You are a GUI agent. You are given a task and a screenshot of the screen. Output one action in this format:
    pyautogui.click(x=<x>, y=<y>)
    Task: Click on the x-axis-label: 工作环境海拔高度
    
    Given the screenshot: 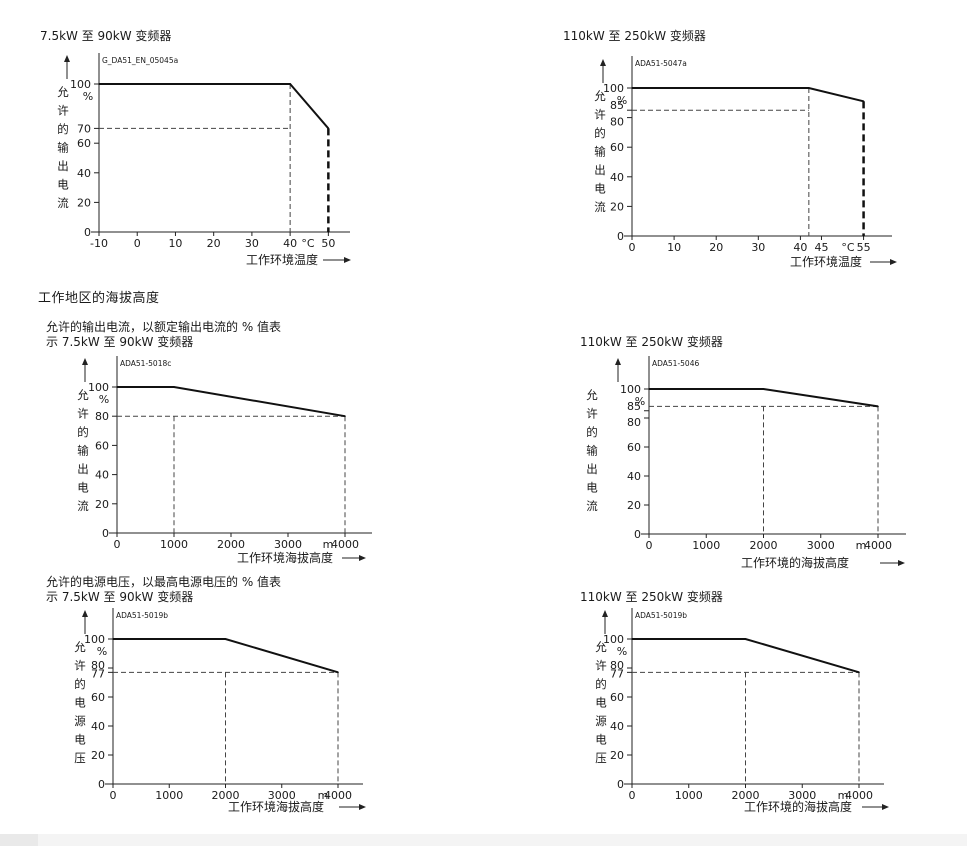 What is the action you would take?
    pyautogui.click(x=285, y=557)
    